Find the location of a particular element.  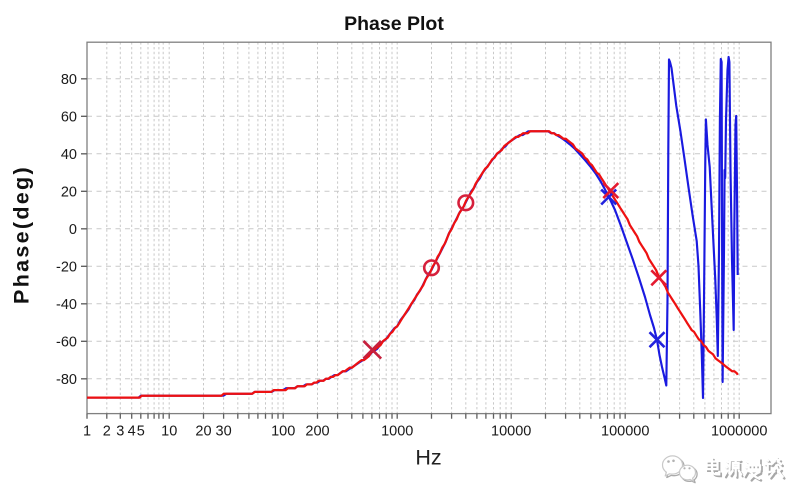

svg-text: Hz is located at coordinates (428, 458).